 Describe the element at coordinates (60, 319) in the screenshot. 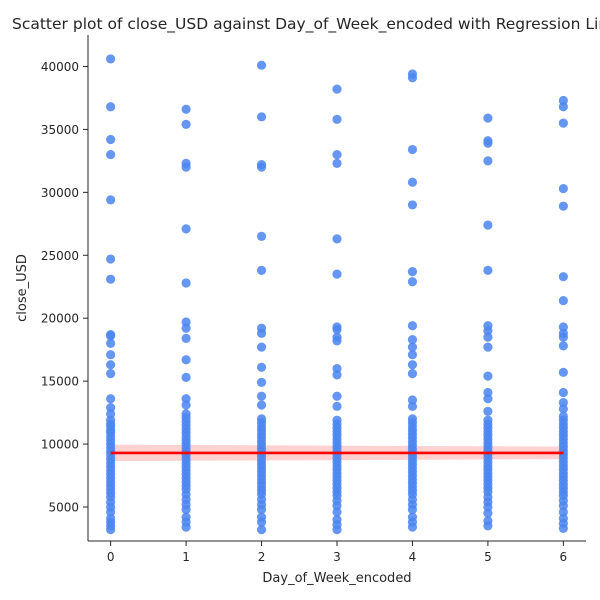

I see `y-tick-label: 20000` at that location.